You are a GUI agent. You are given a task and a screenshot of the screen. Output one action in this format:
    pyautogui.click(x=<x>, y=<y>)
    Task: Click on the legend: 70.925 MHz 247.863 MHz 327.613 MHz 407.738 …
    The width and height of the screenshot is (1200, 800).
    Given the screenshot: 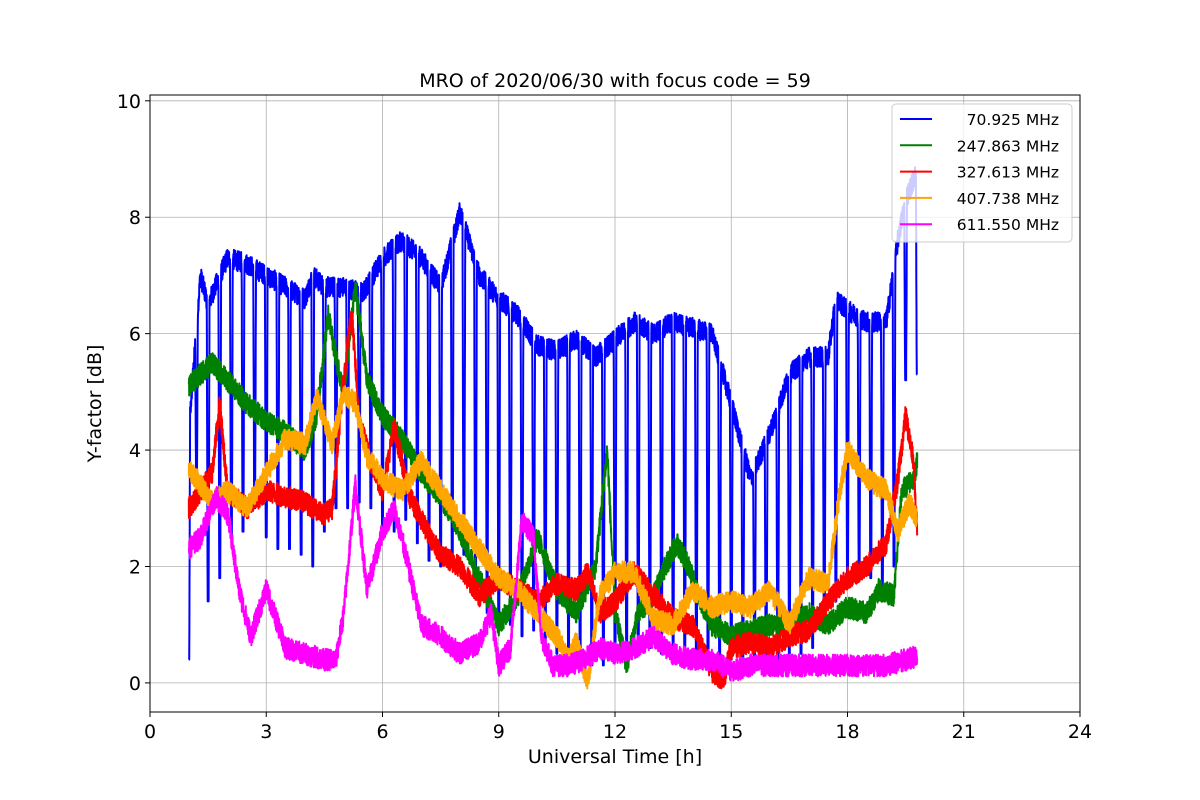 What is the action you would take?
    pyautogui.click(x=982, y=173)
    